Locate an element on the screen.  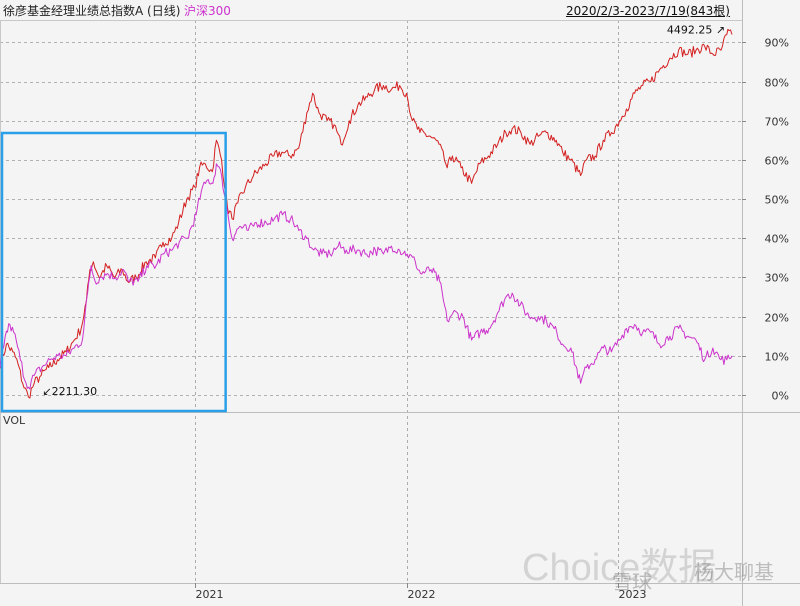
legend-hs300: 沪深300 is located at coordinates (207, 11).